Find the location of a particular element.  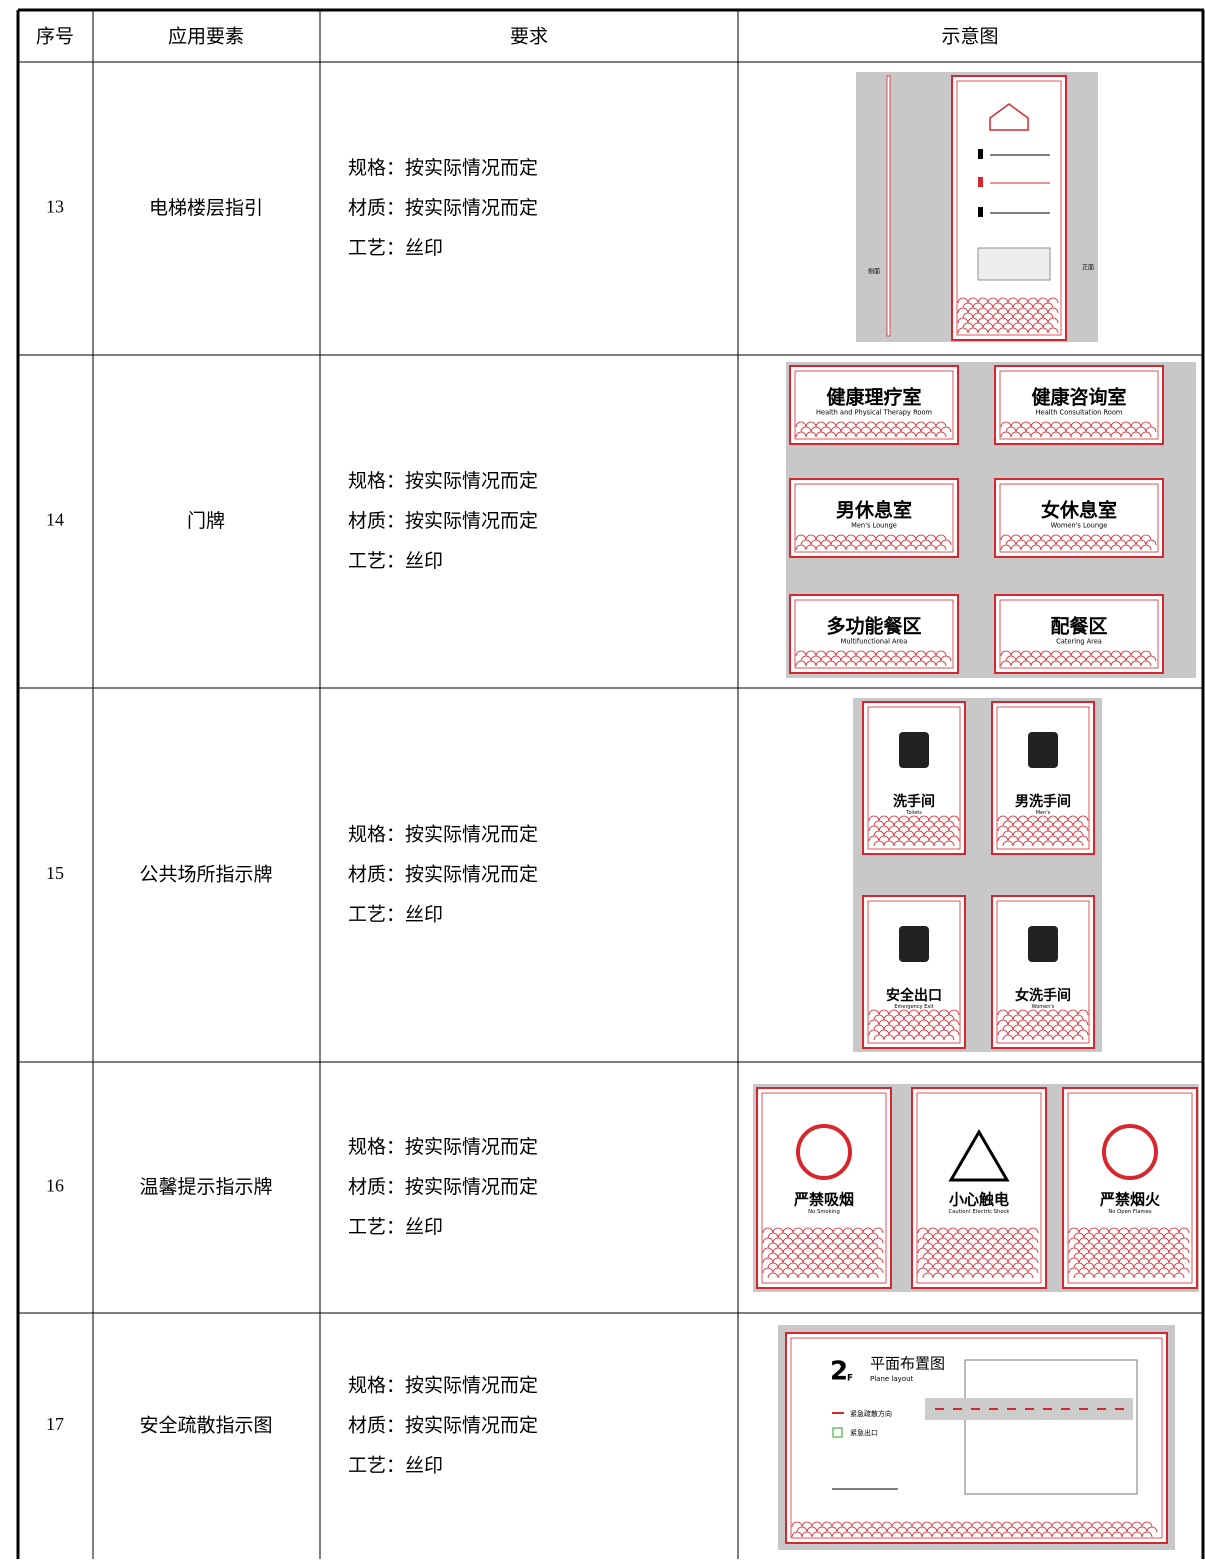

sign-subtitle: Health Consultation Room is located at coordinates (1079, 412).